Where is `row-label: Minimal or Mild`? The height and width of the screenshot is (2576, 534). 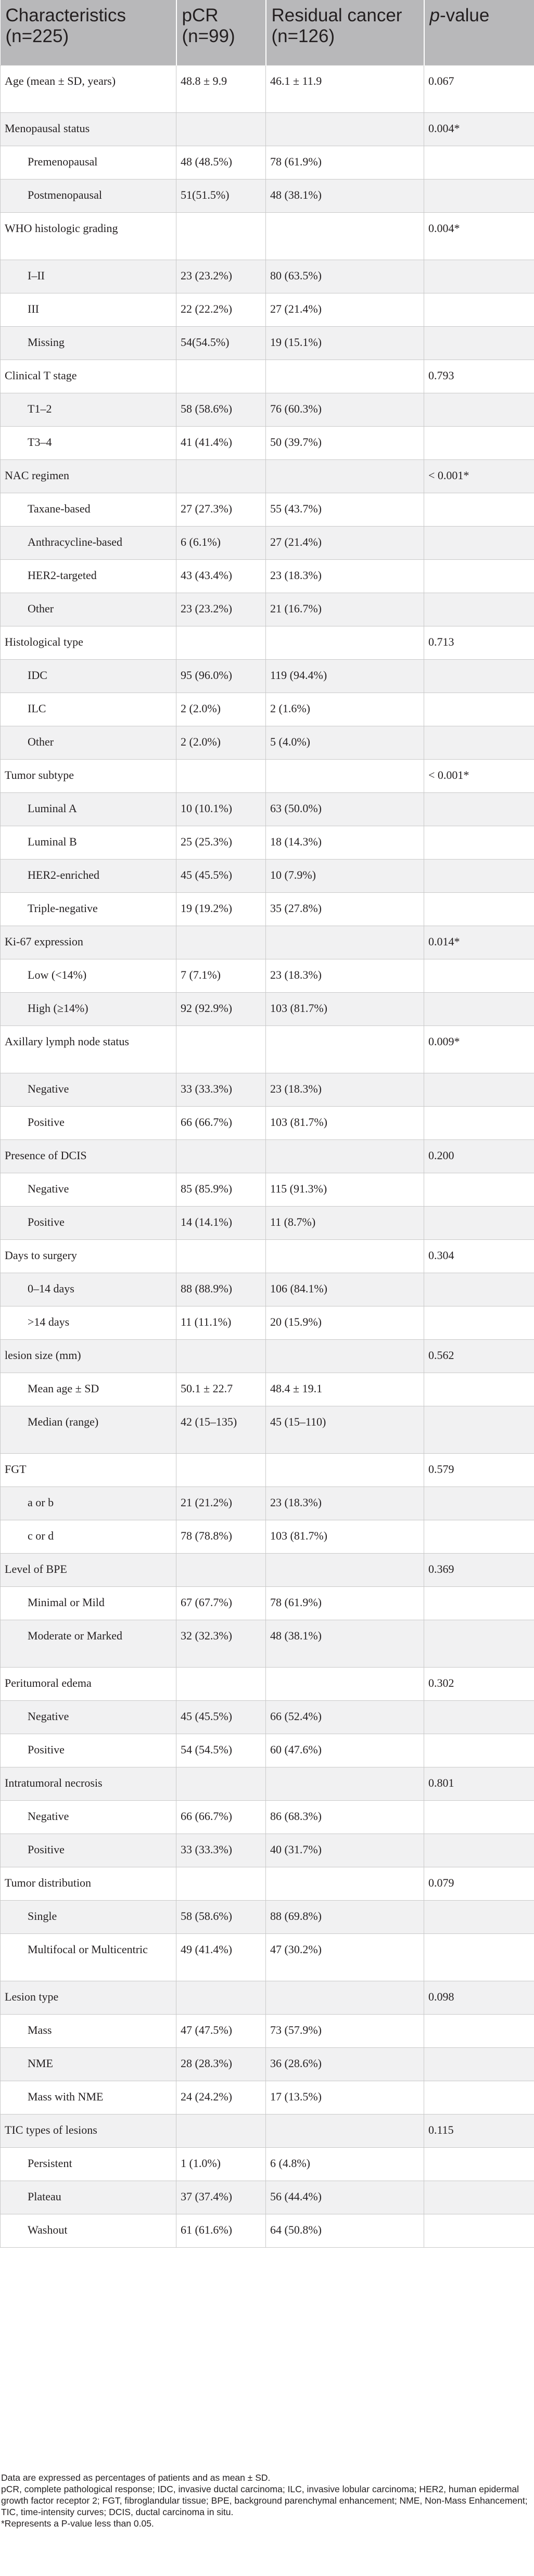
row-label: Minimal or Mild is located at coordinates (88, 1603).